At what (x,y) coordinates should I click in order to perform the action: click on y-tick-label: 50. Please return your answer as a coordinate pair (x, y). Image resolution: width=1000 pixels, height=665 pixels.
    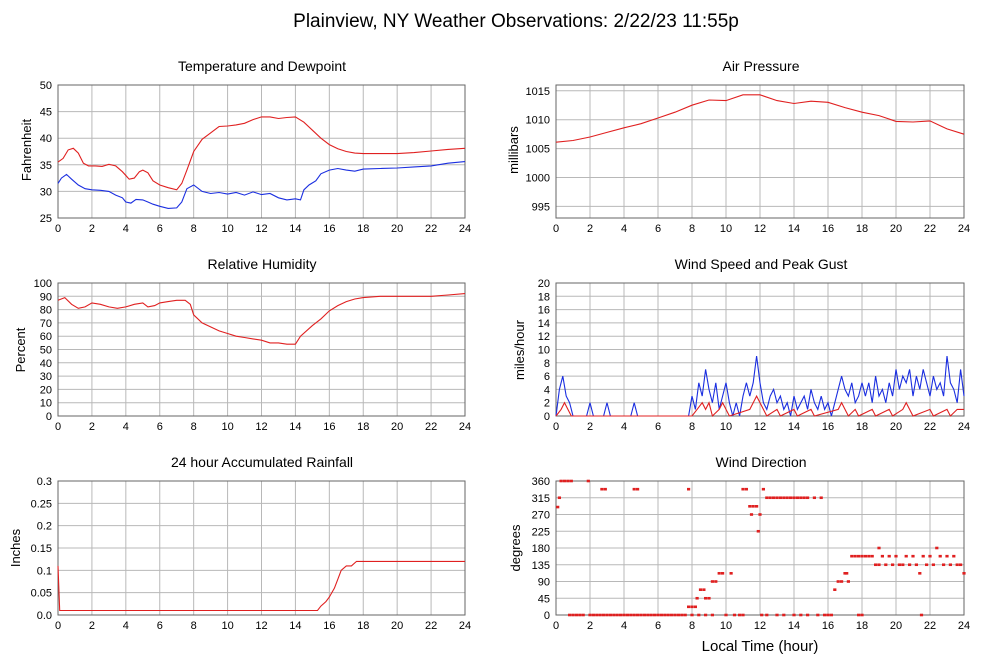
    Looking at the image, I should click on (46, 351).